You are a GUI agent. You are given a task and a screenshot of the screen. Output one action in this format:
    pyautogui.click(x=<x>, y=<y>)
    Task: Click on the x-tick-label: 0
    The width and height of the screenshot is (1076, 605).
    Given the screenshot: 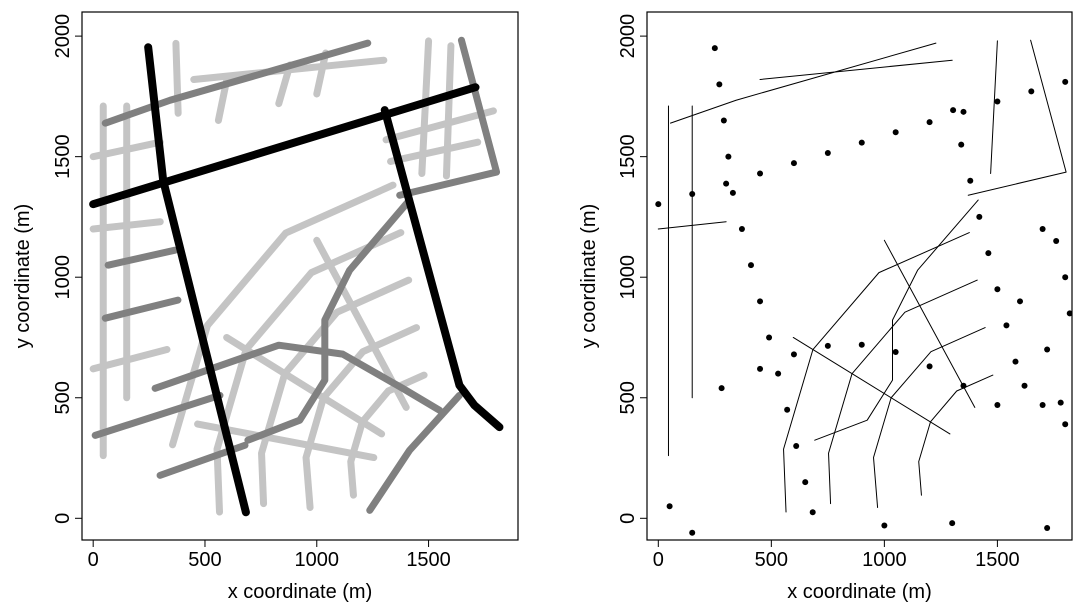 What is the action you would take?
    pyautogui.click(x=93, y=560)
    